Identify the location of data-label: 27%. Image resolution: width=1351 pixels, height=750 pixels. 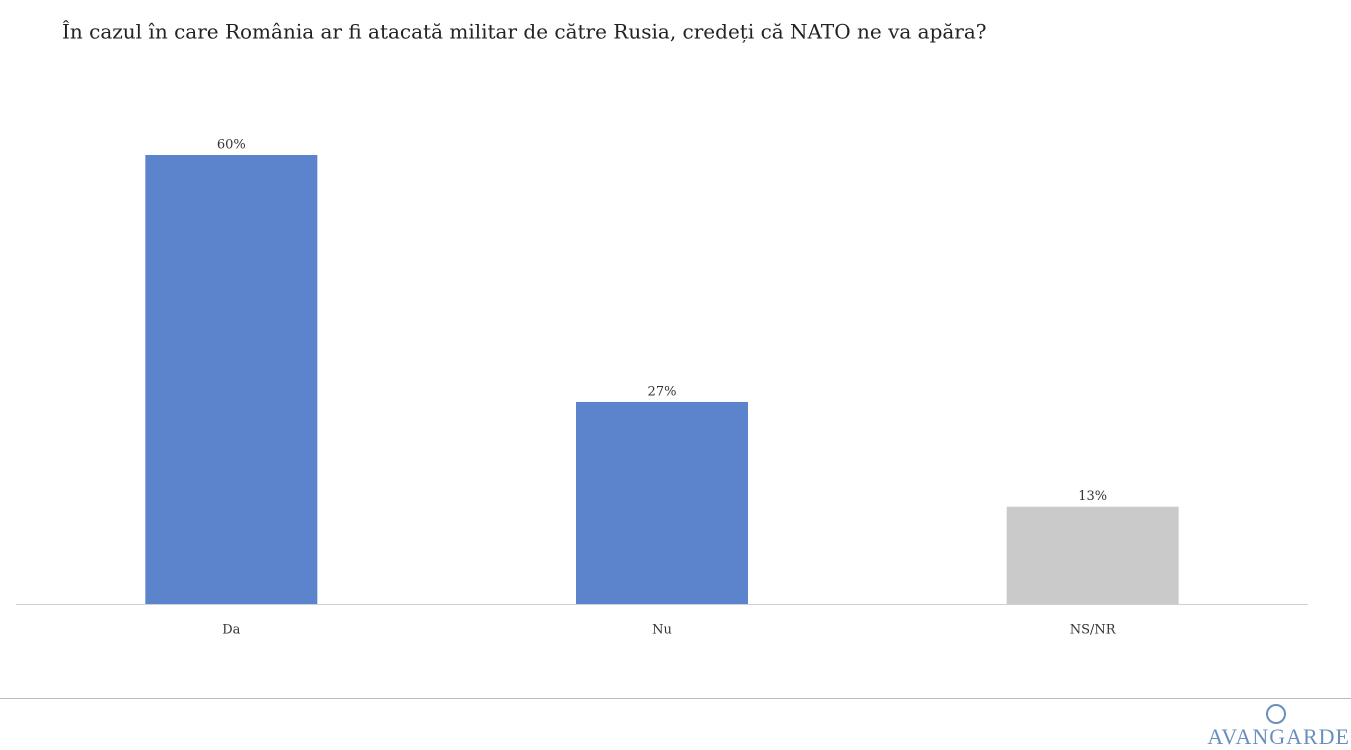
(662, 391).